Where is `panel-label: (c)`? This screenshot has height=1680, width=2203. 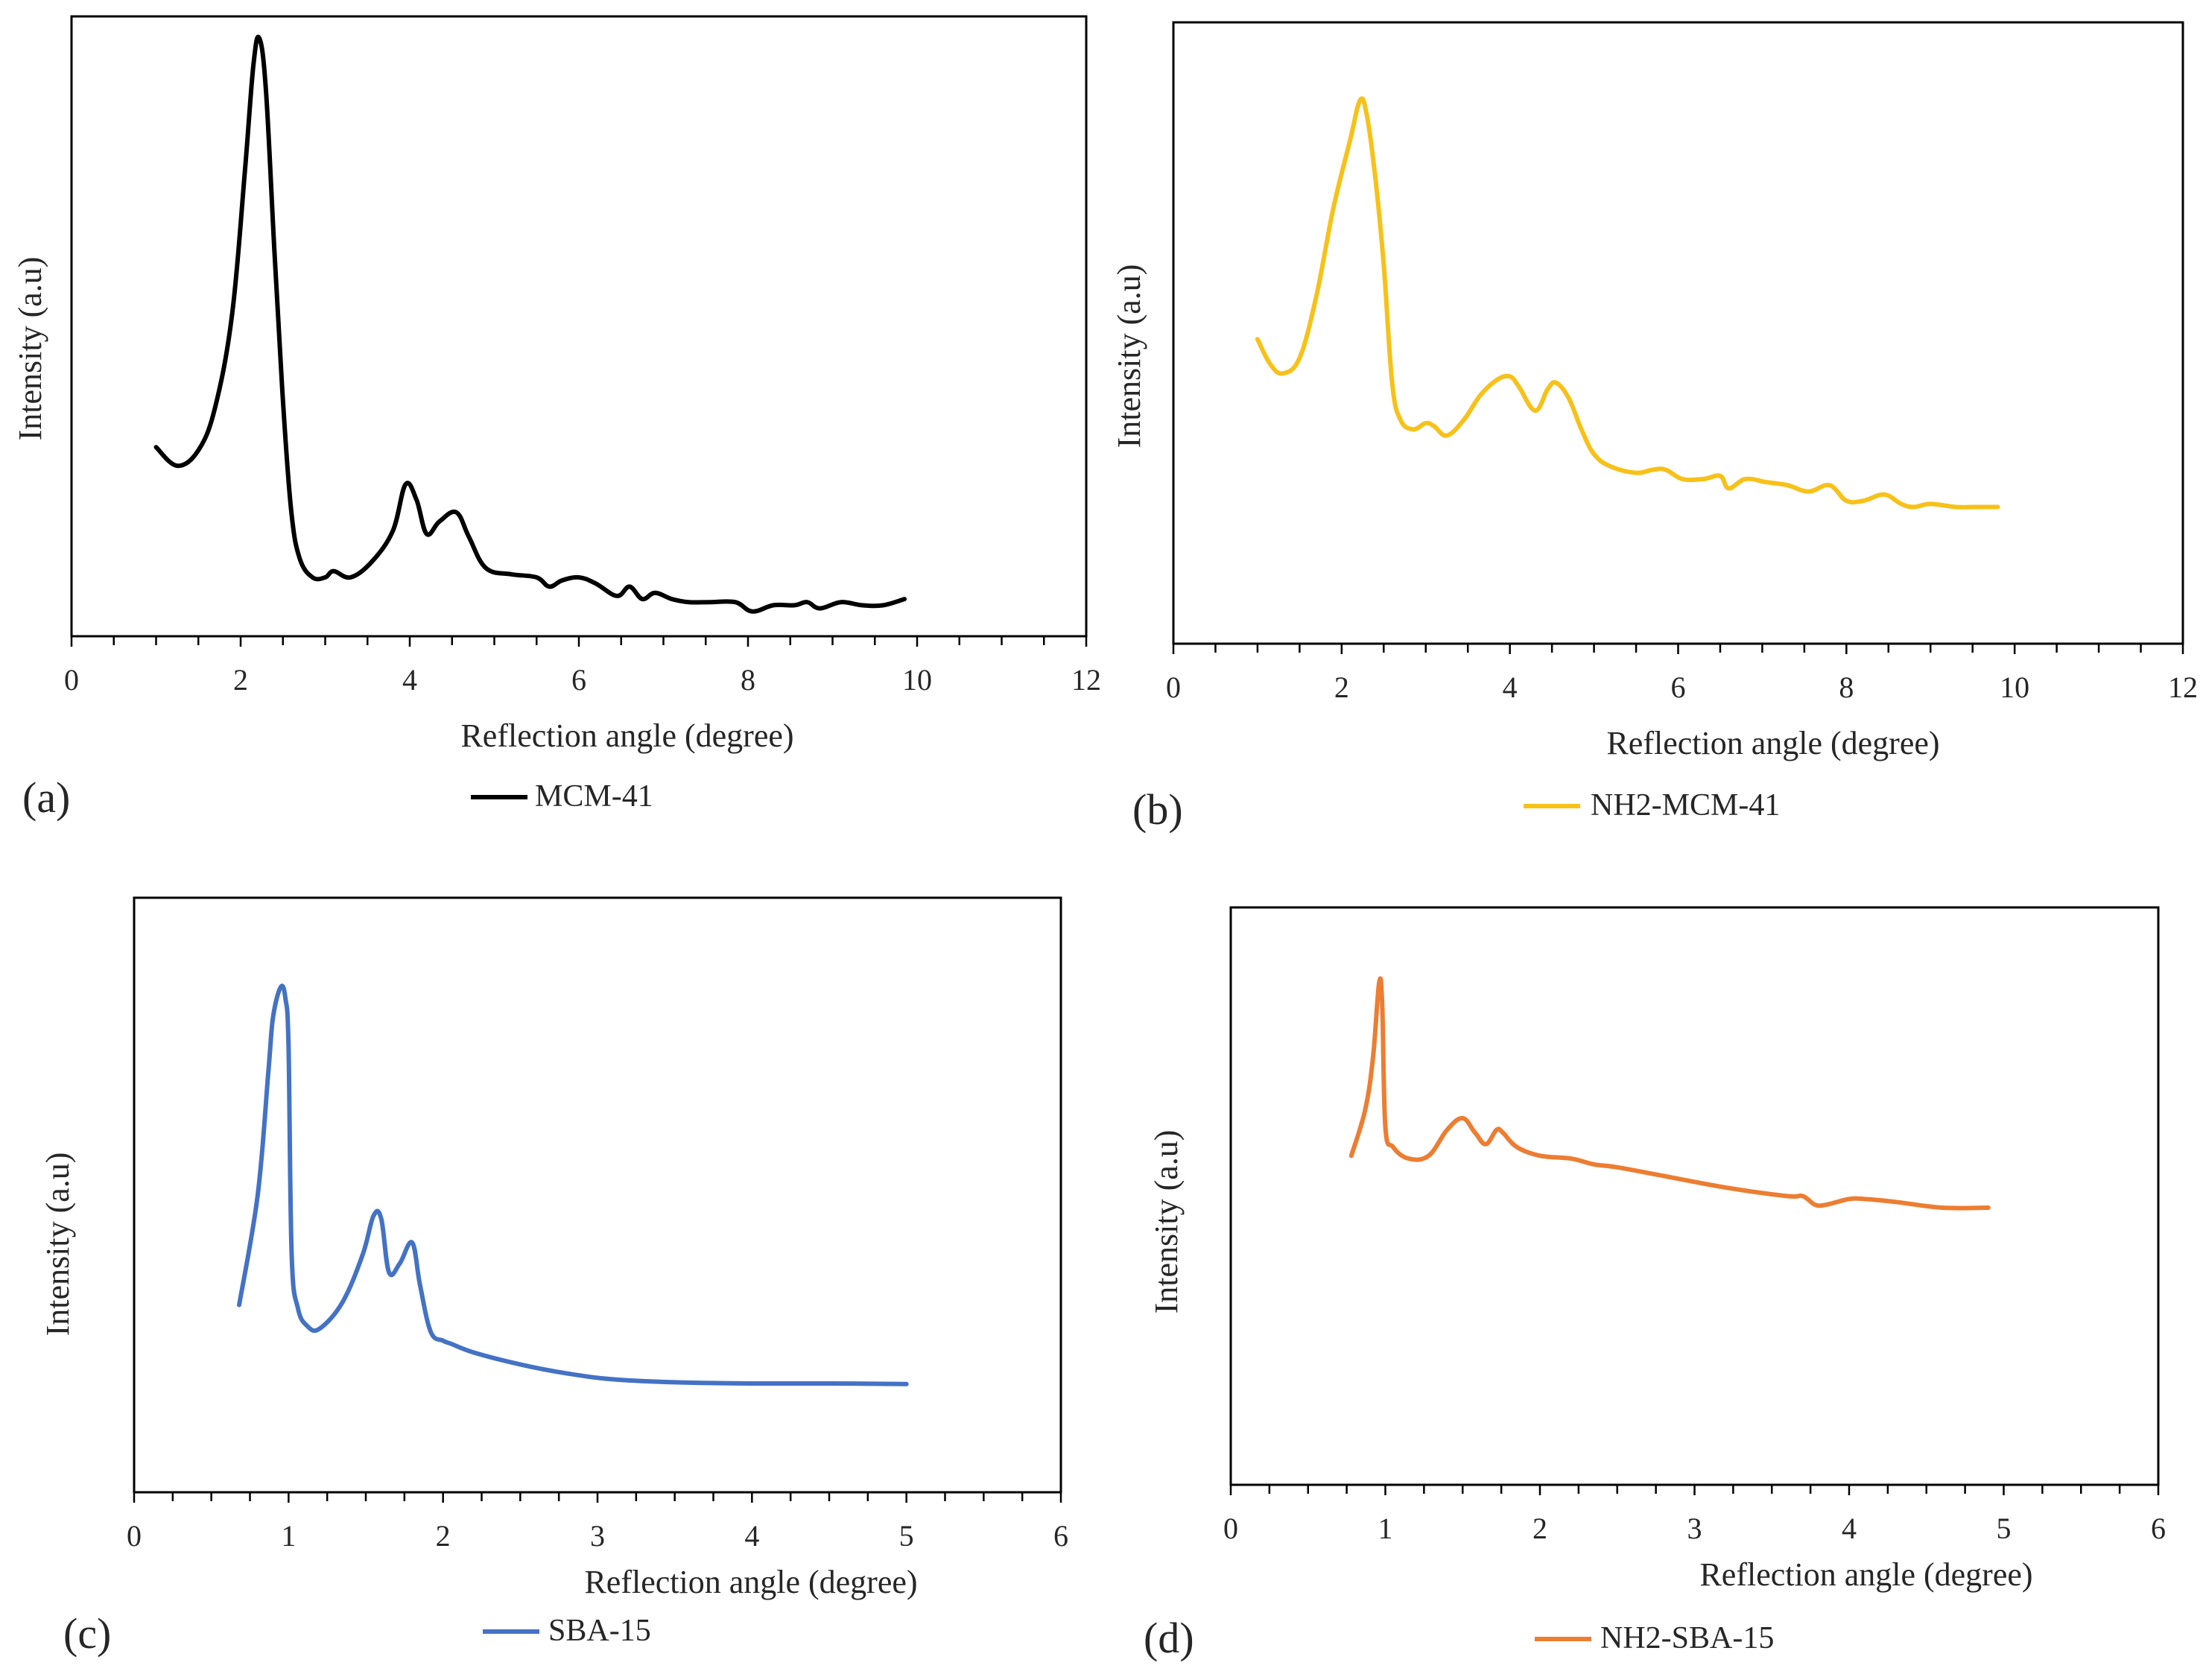
panel-label: (c) is located at coordinates (87, 1633).